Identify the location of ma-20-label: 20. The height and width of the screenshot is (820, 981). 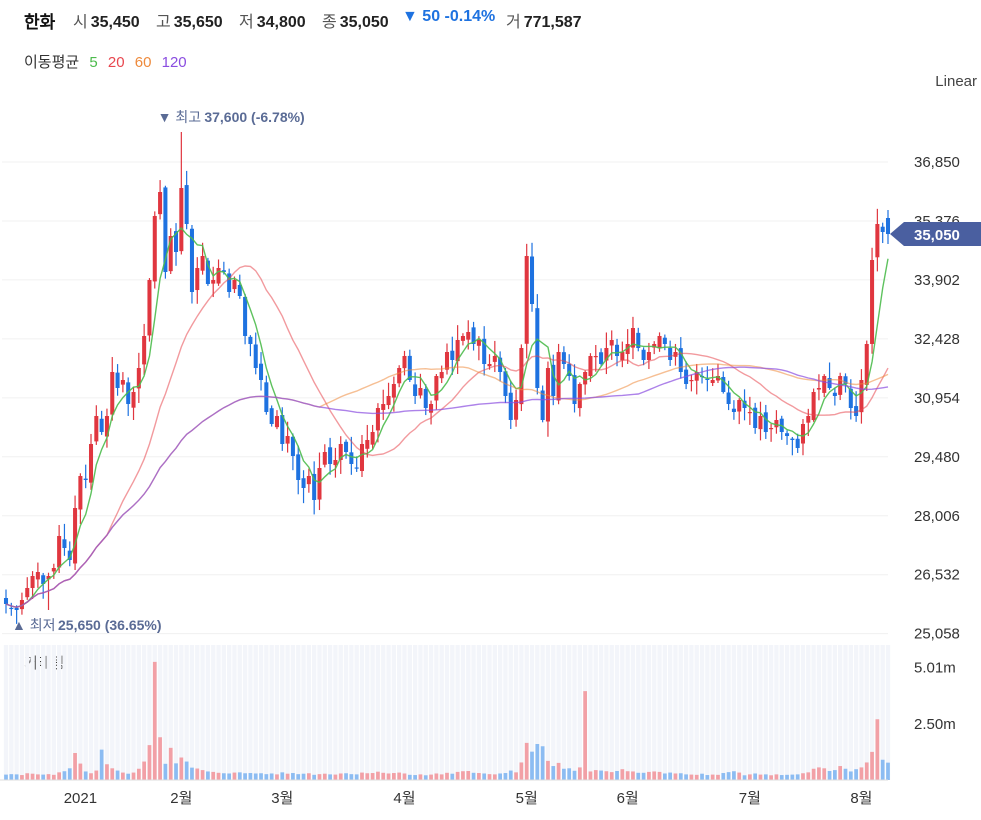
(116, 62).